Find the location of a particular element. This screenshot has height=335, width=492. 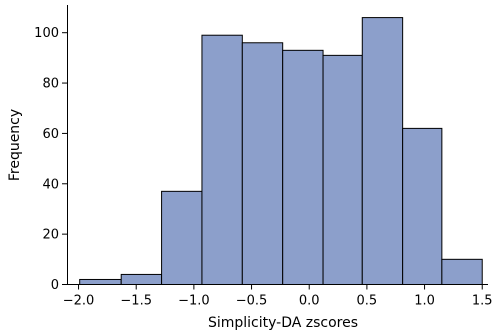

x-tick-label: −1.5 is located at coordinates (136, 301).